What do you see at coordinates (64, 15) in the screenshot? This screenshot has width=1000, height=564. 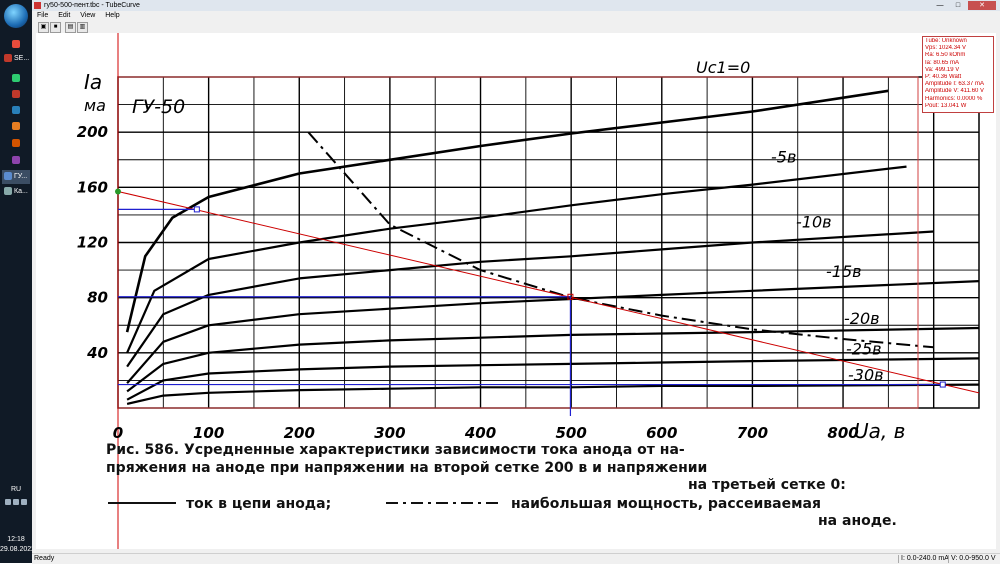 I see `menu-edit: Edit` at bounding box center [64, 15].